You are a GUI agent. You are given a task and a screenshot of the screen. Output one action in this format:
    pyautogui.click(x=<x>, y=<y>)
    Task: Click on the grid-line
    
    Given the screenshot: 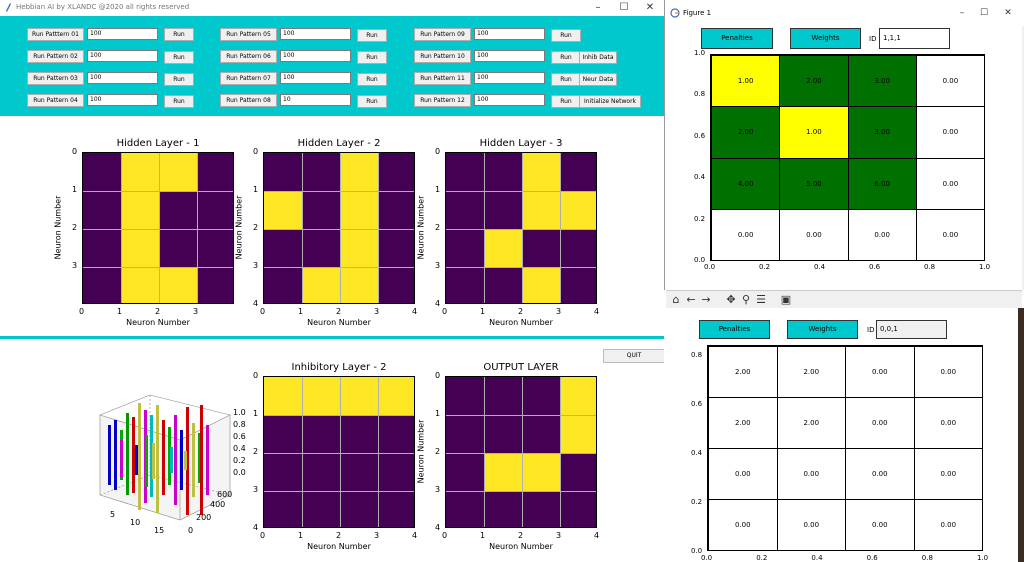 What is the action you would take?
    pyautogui.click(x=159, y=228)
    